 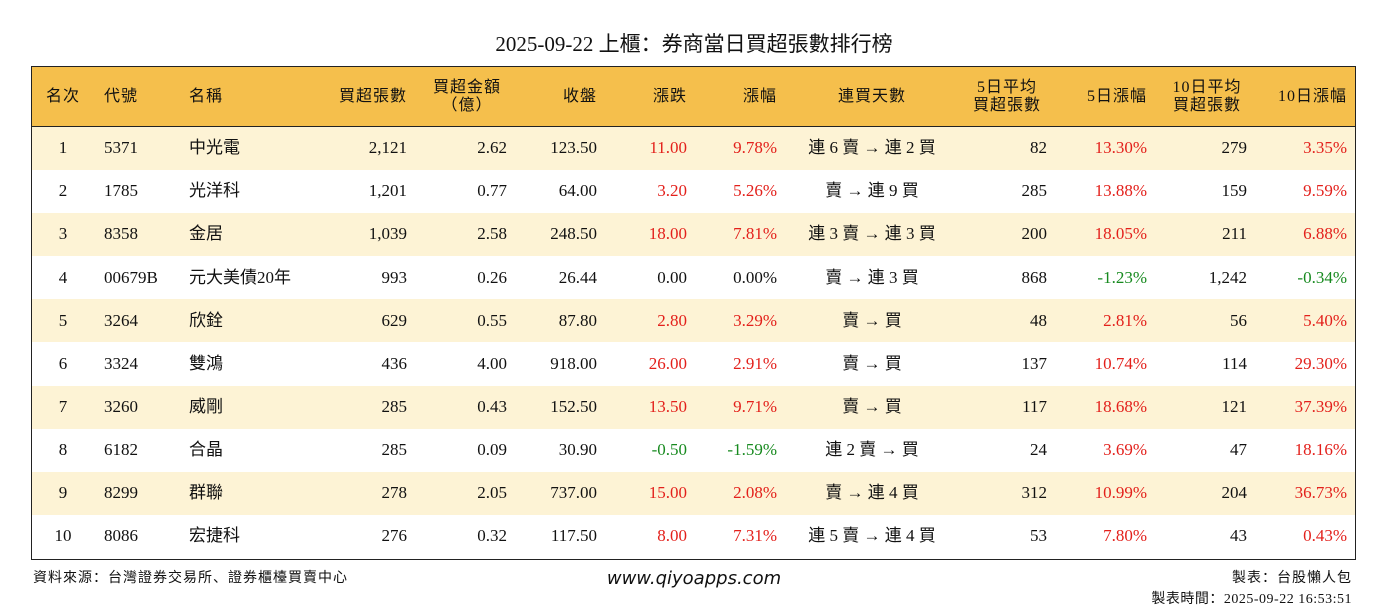 What do you see at coordinates (121, 406) in the screenshot?
I see `cell: 3260` at bounding box center [121, 406].